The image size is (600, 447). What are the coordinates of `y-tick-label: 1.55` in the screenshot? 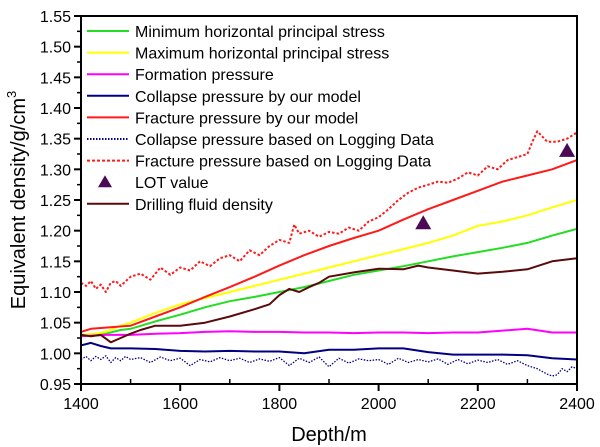 It's located at (55, 17).